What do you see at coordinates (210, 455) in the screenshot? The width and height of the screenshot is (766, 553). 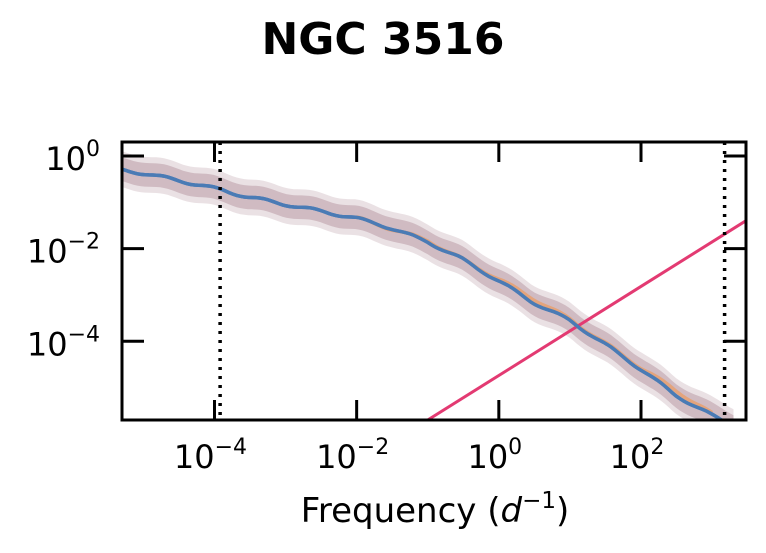 I see `x-tick-label-0: 10⁻⁴` at bounding box center [210, 455].